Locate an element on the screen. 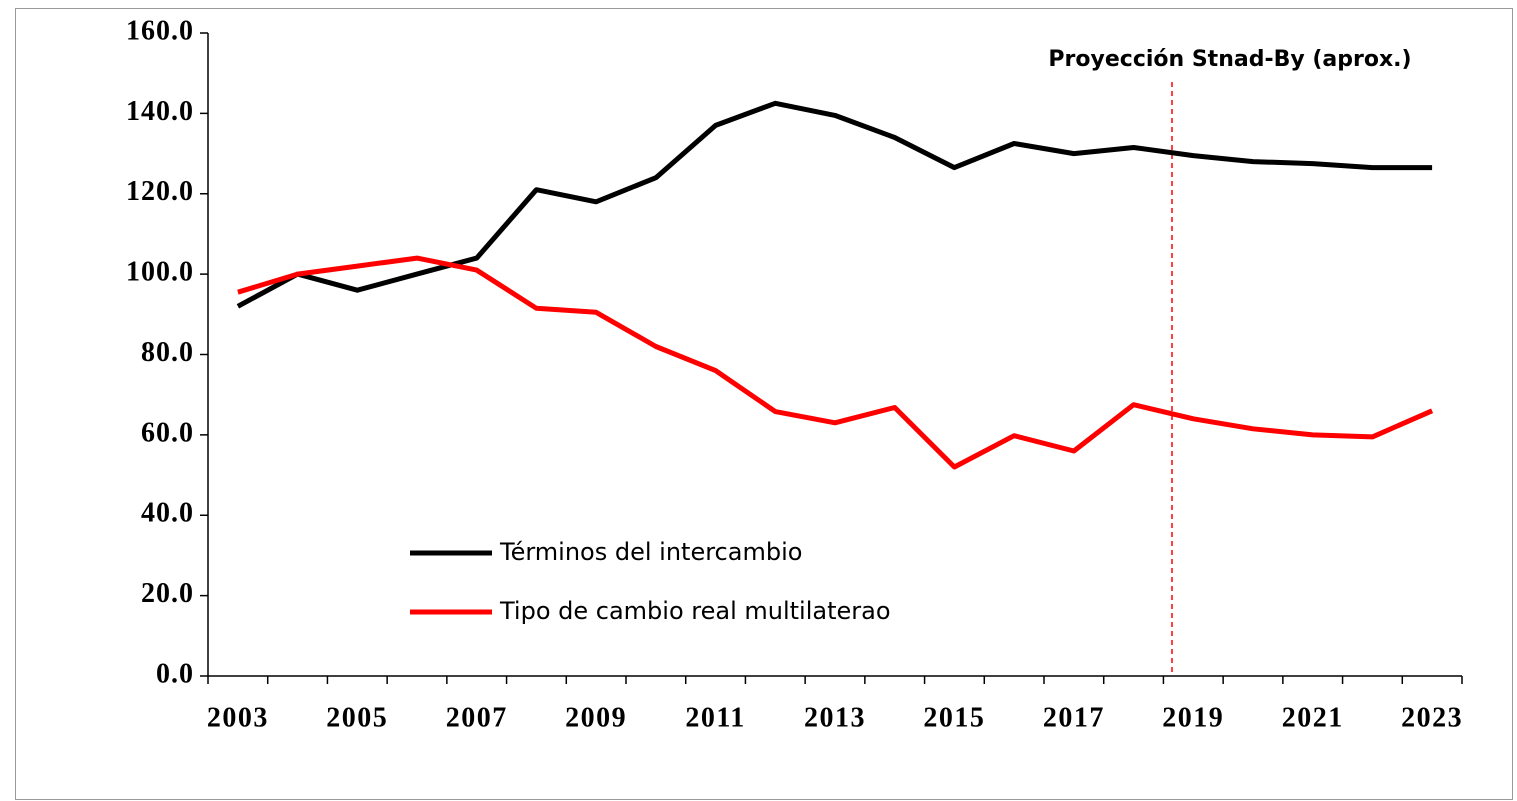 Image resolution: width=1517 pixels, height=801 pixels. y-tick-label: 20.0 is located at coordinates (167, 593).